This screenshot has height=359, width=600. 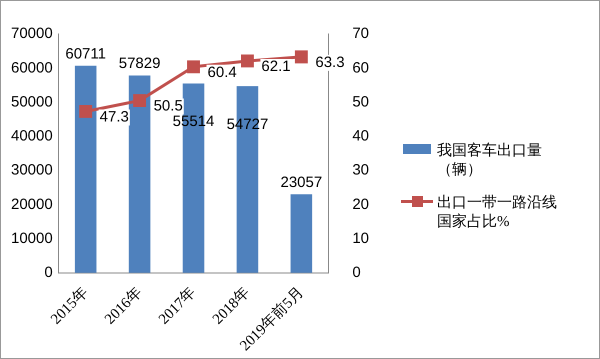 I want to click on data-label: 47.3, so click(x=114, y=117).